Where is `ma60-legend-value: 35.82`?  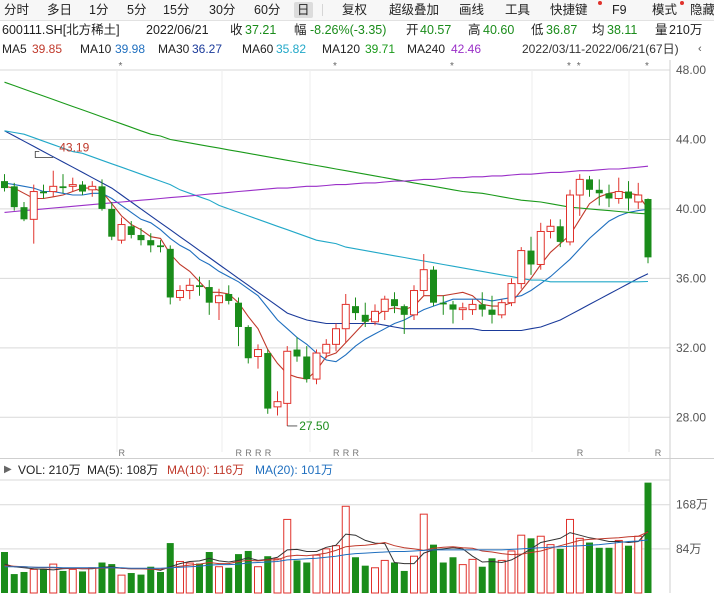
ma60-legend-value: 35.82 is located at coordinates (291, 49).